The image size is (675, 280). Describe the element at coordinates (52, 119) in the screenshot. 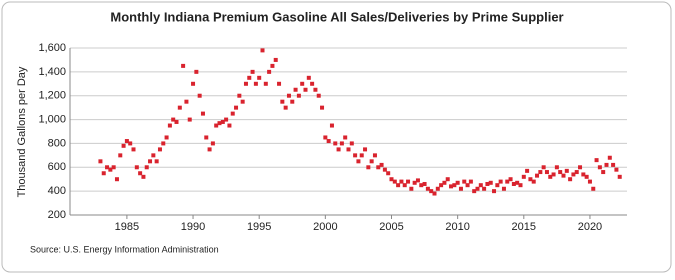

I see `y-tick-label: 1,000` at that location.